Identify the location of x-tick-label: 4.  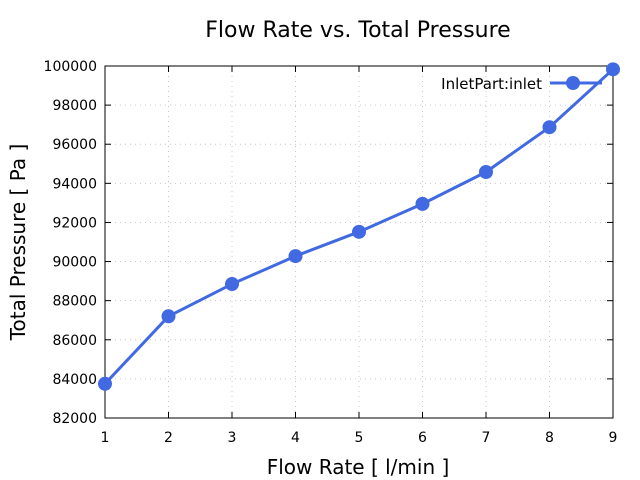
(295, 438).